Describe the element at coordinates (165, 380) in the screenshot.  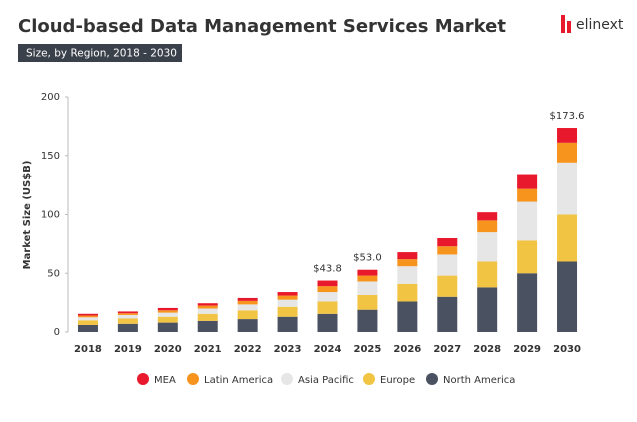
I see `legend-label: MEA` at that location.